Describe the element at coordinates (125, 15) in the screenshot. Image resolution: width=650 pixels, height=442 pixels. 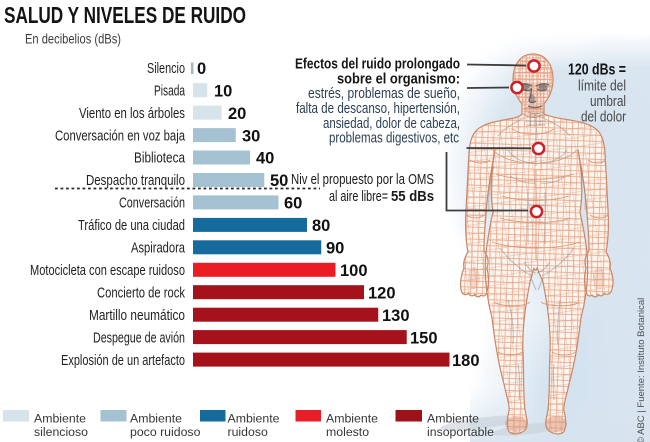
I see `svg-text: SALUD Y NIVELES DE RUIDO` at that location.